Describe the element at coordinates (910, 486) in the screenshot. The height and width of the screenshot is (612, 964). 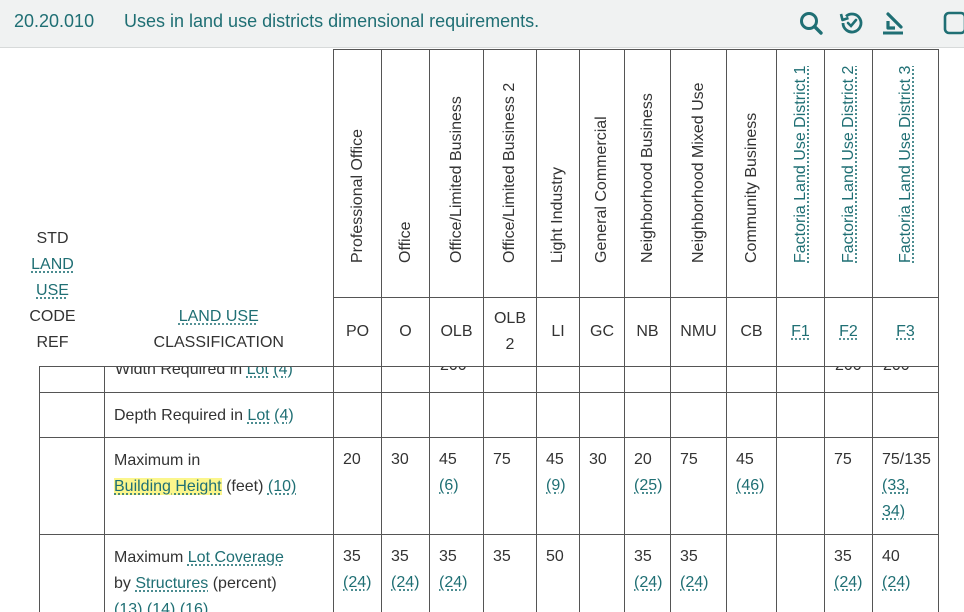
I see `footnote-link: (33,` at that location.